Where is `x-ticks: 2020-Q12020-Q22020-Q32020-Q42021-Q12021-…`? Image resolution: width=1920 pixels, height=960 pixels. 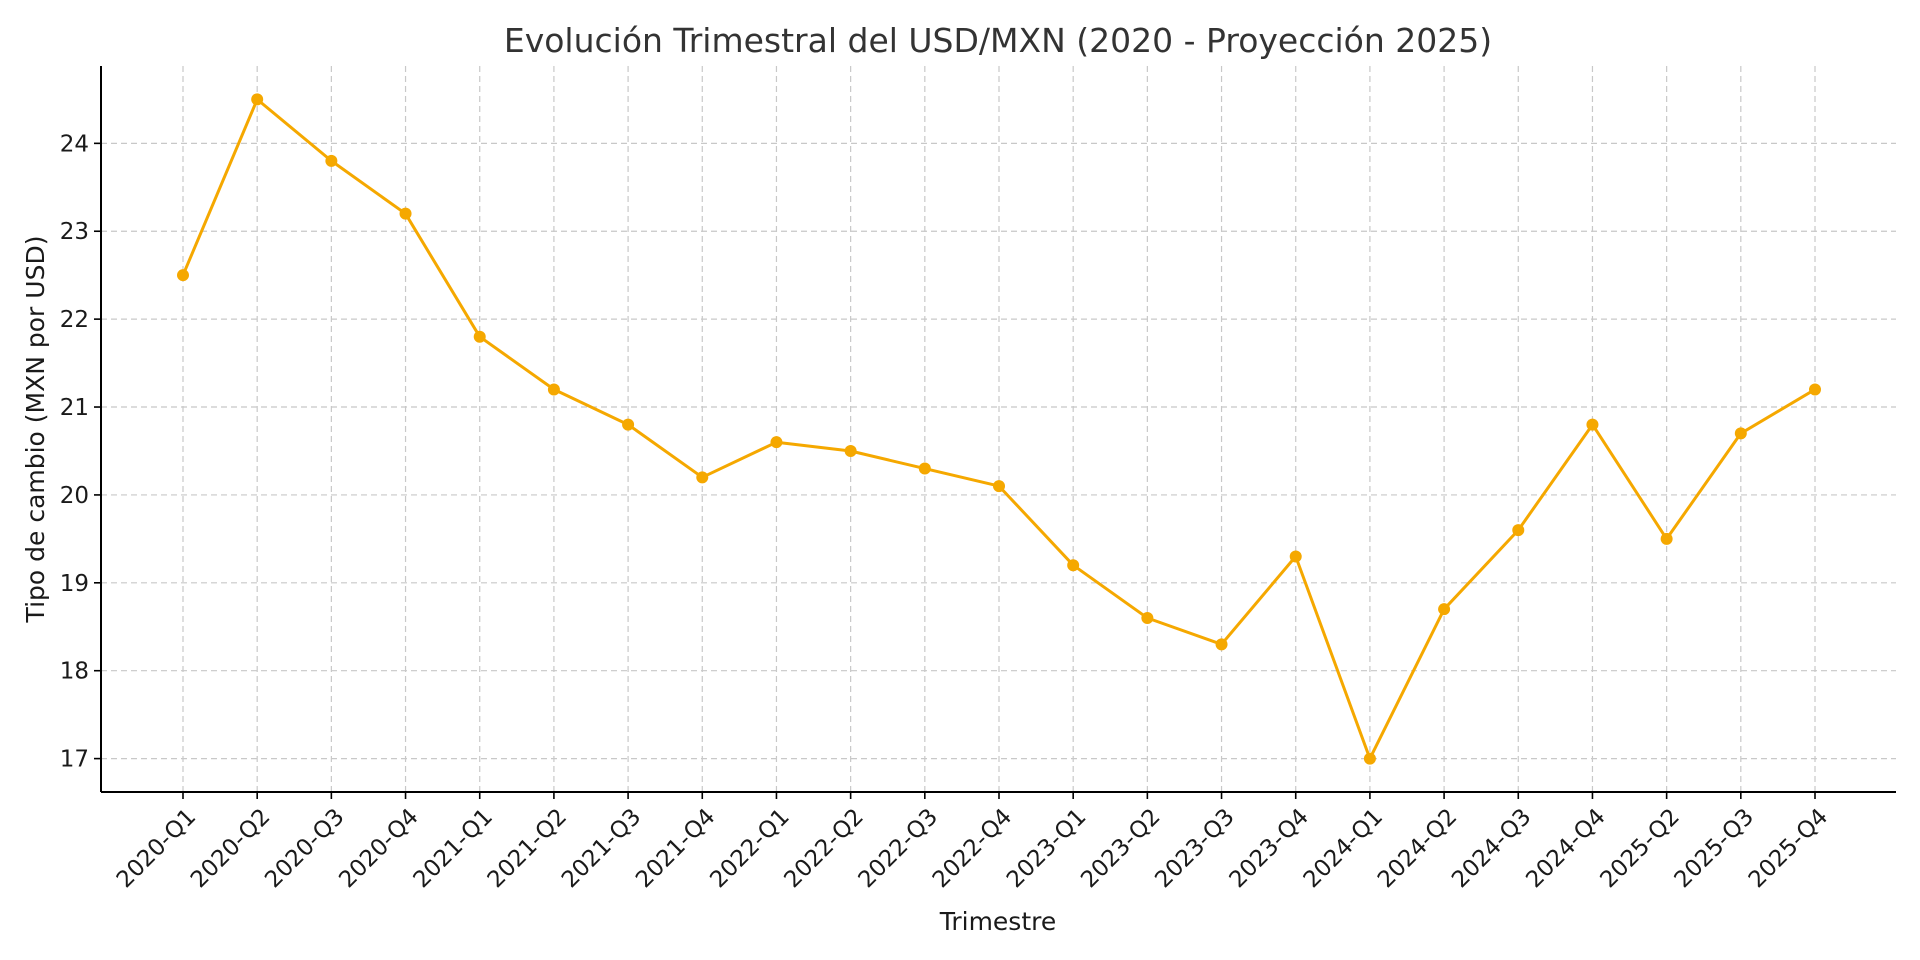 x-ticks: 2020-Q12020-Q22020-Q32020-Q42021-Q12021-… is located at coordinates (972, 842).